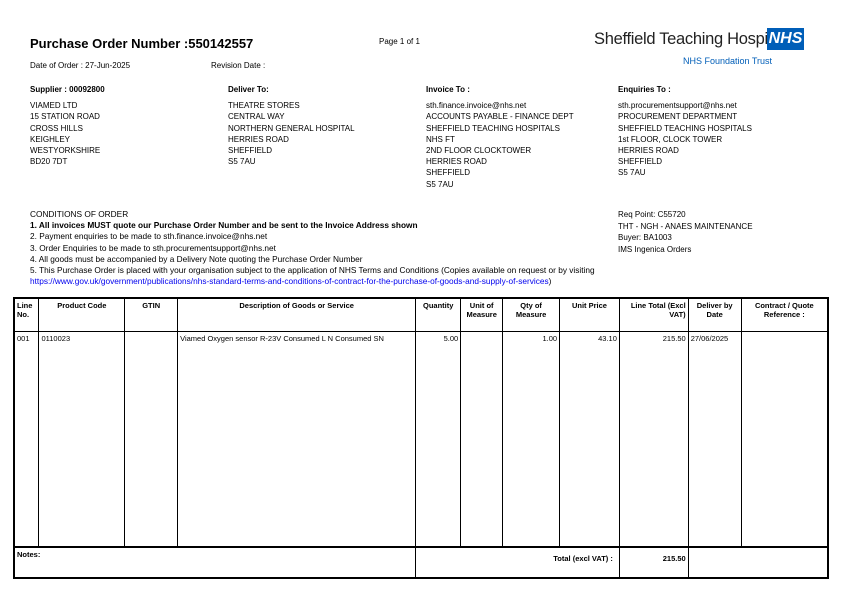 This screenshot has height=595, width=841. I want to click on col-header: Unit Price, so click(589, 314).